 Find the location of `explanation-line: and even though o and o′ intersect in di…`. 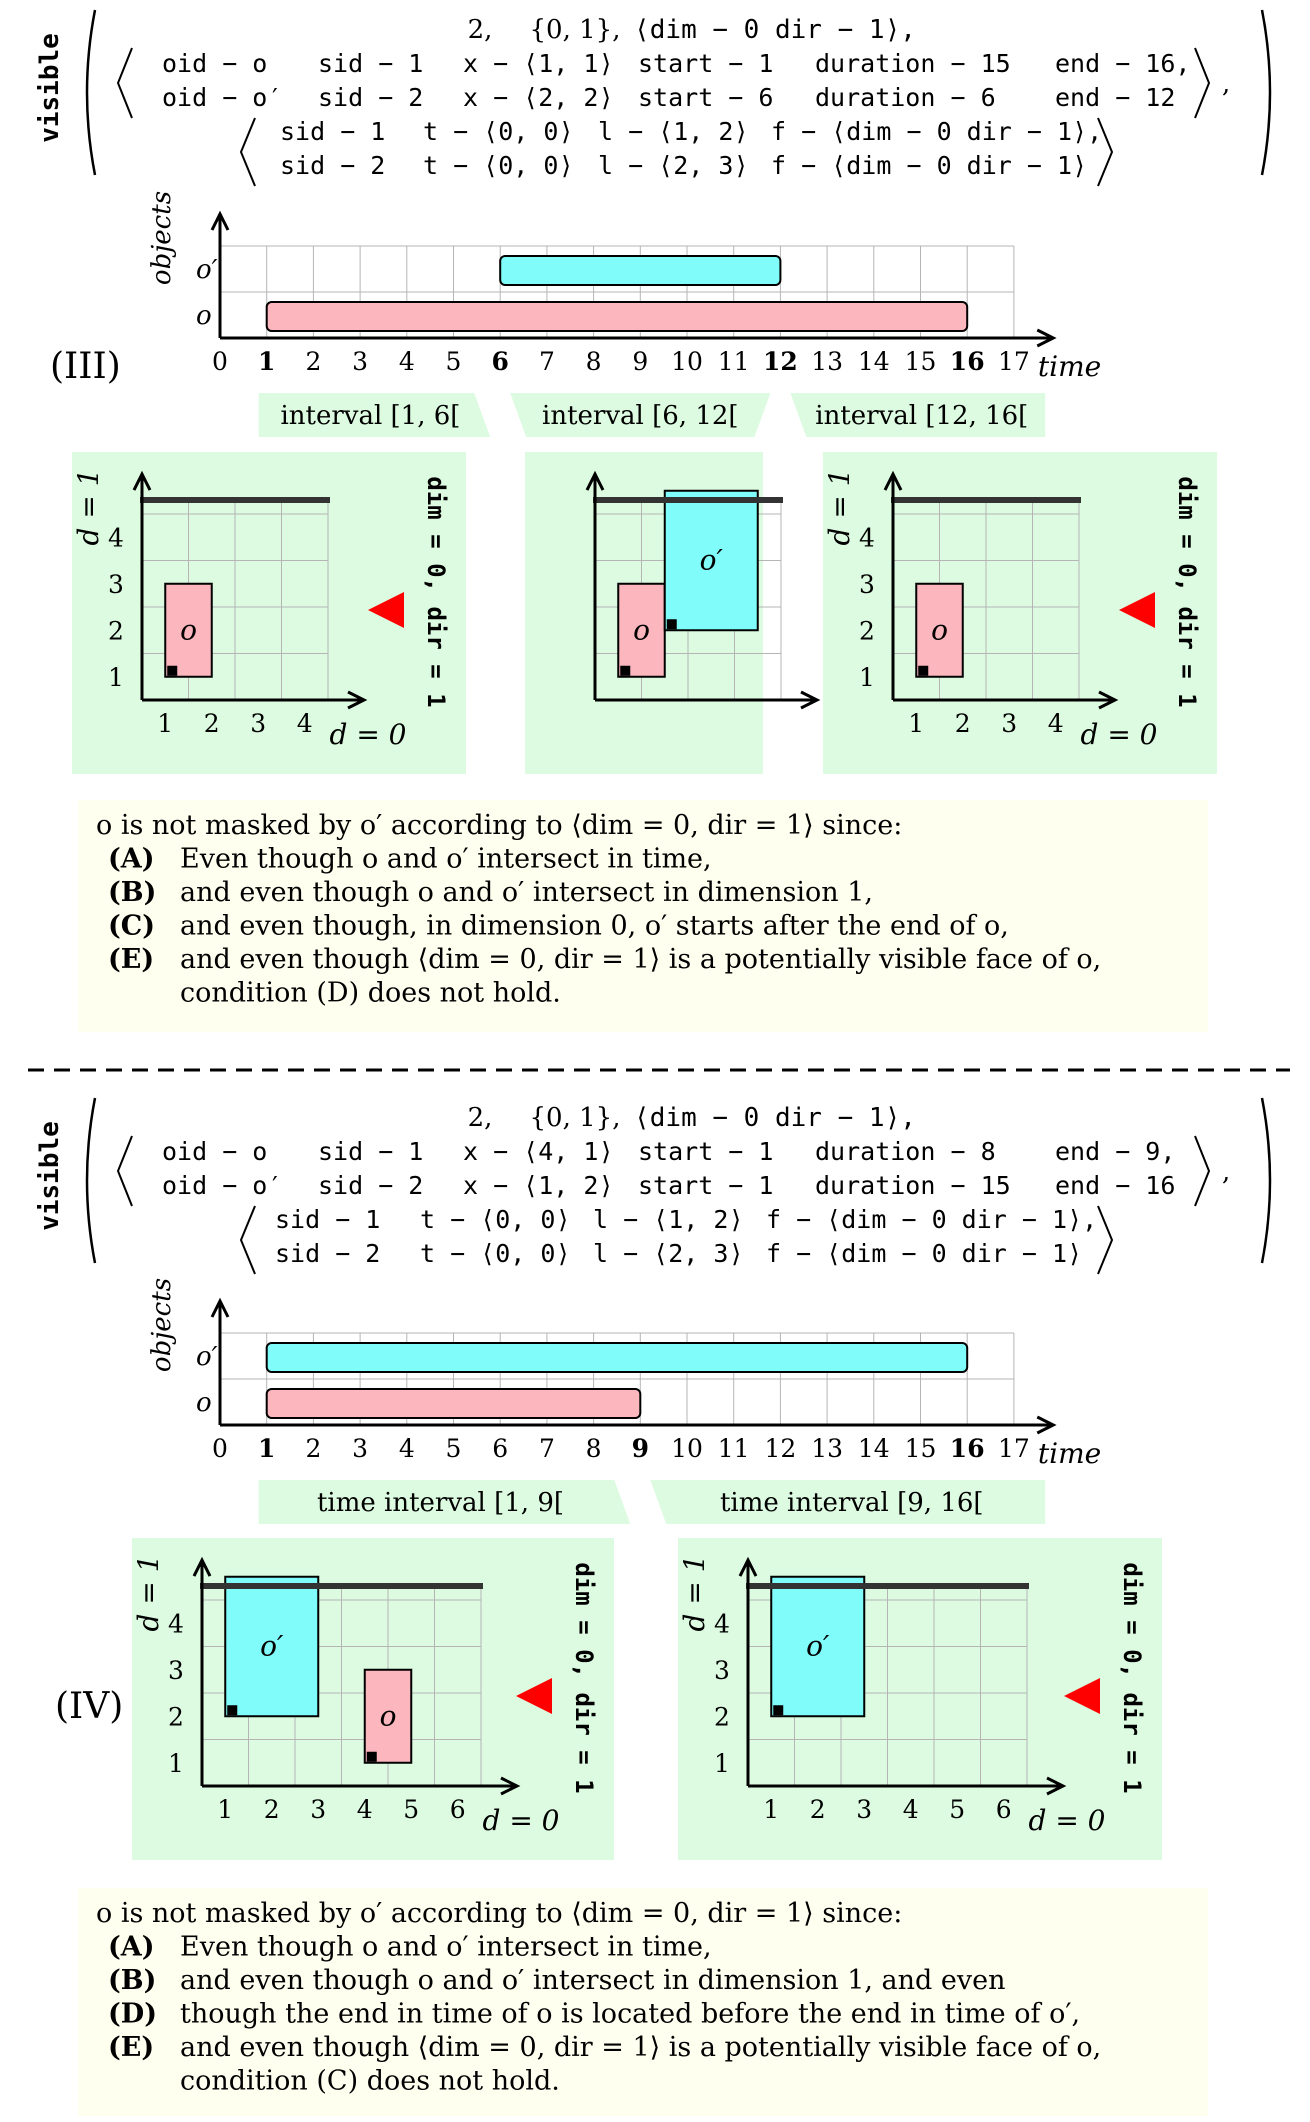

explanation-line: and even though o and o′ intersect in di… is located at coordinates (593, 1980).